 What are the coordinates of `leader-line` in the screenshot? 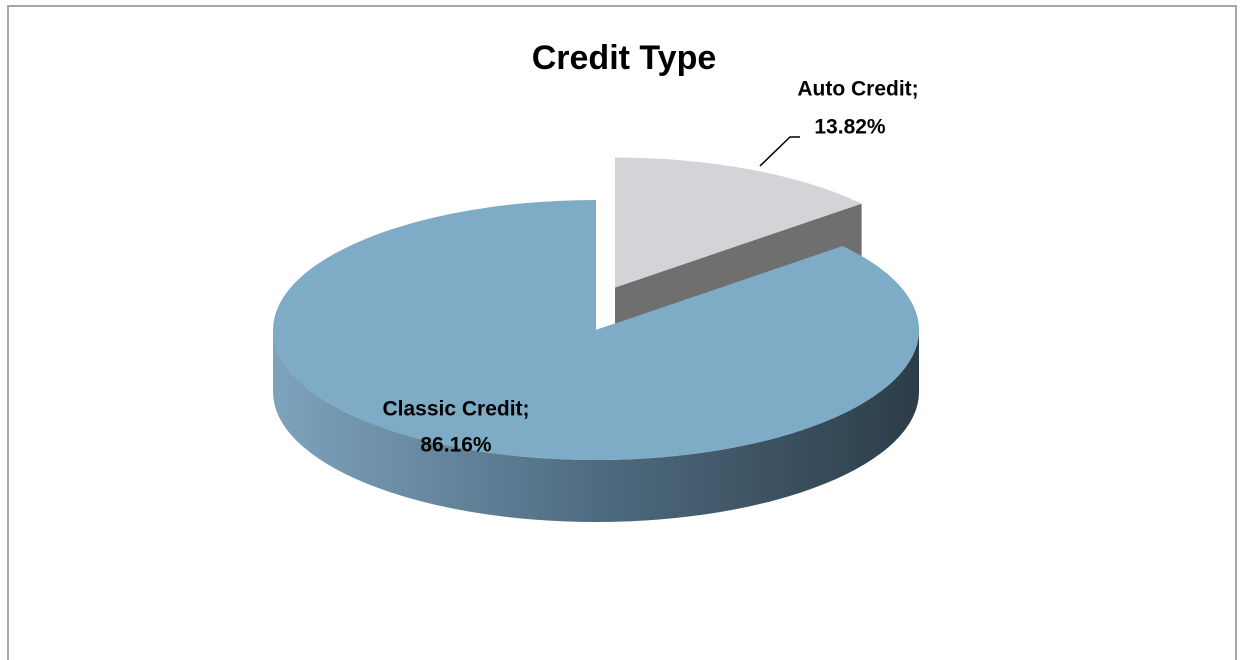 It's located at (779, 151).